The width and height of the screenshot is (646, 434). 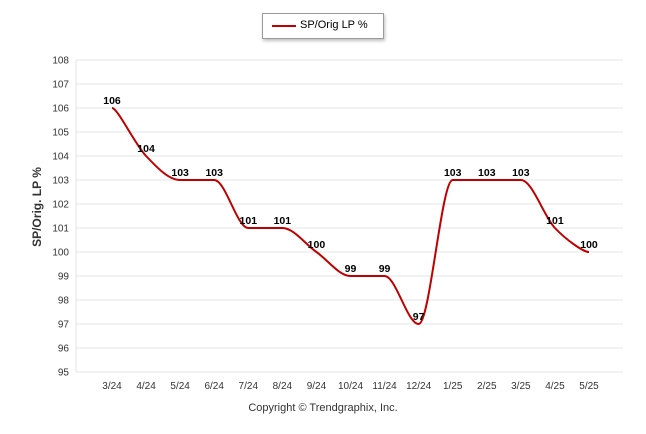 I want to click on y-tick-label: 98, so click(x=64, y=301).